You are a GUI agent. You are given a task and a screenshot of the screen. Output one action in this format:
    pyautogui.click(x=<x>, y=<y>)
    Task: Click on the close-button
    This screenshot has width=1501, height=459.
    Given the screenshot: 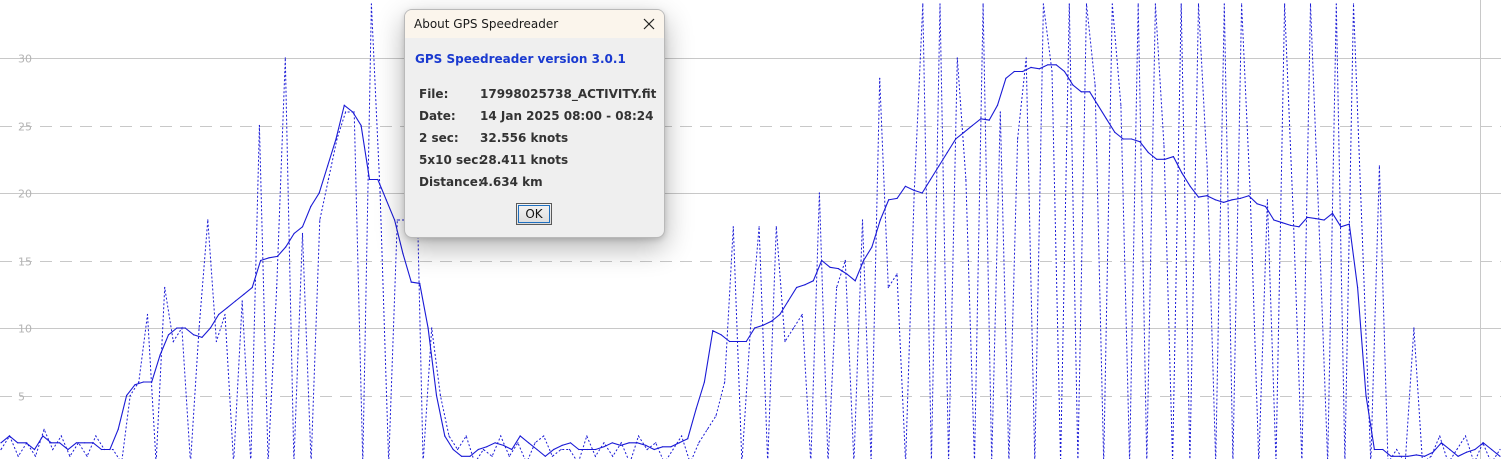 What is the action you would take?
    pyautogui.click(x=649, y=24)
    